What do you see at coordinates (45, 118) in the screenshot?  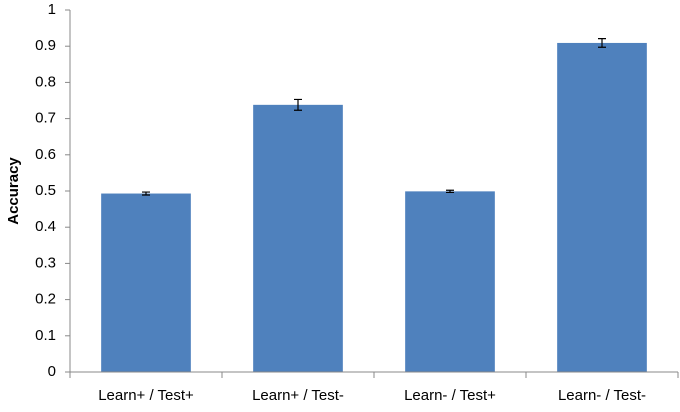 I see `y-tick-label: 0.7` at bounding box center [45, 118].